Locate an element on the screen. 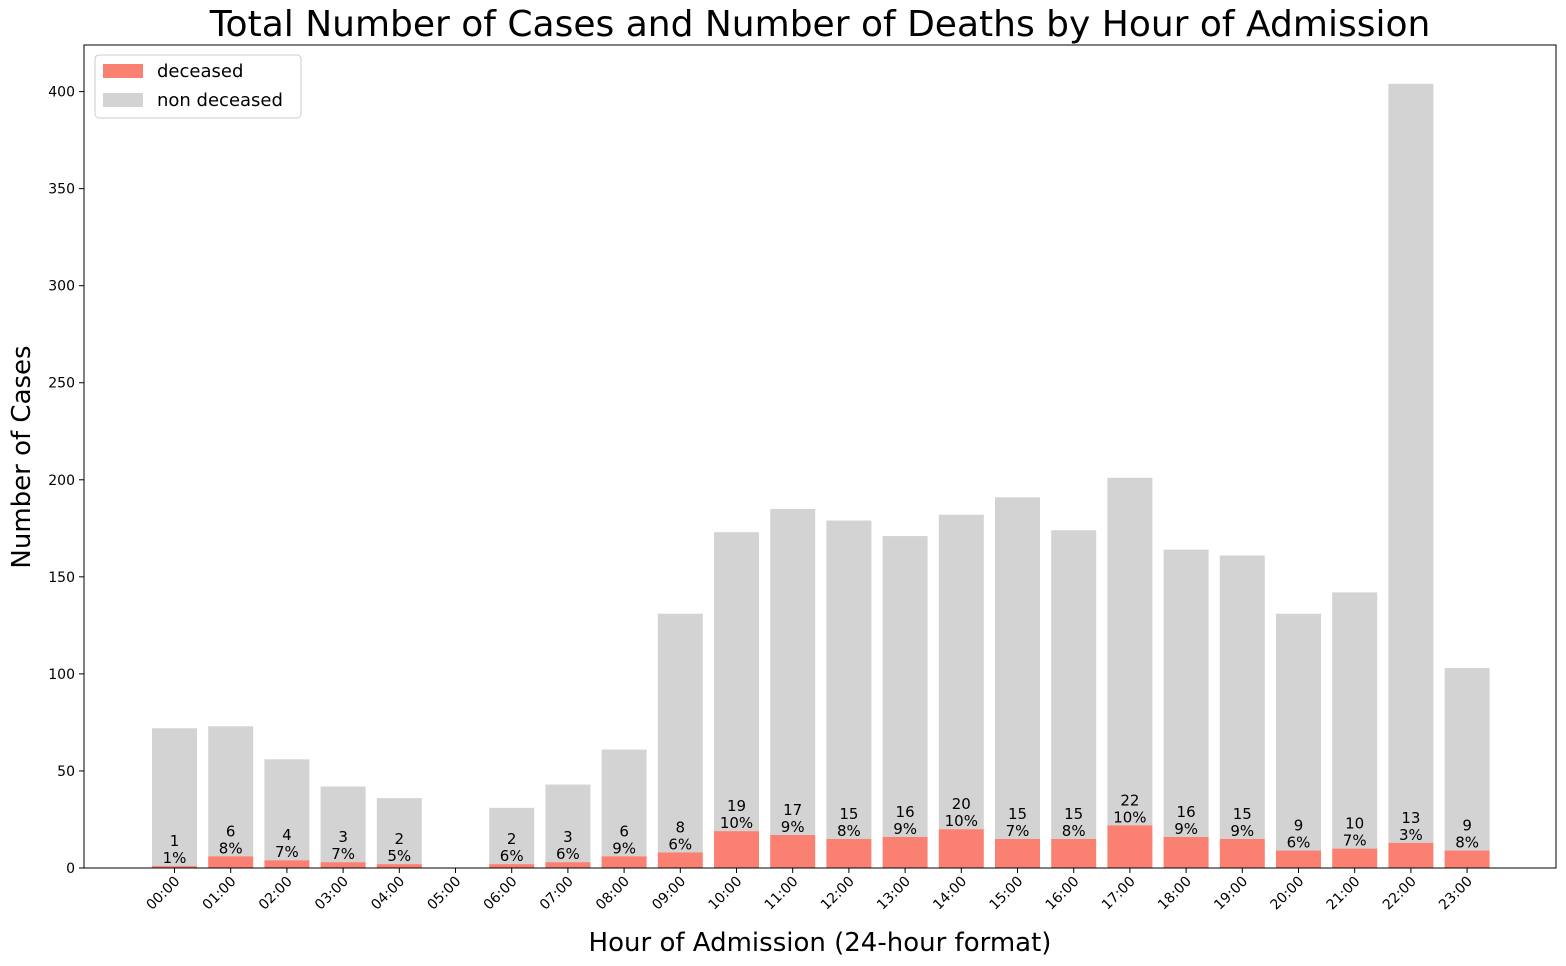  legend: deceased non deceased is located at coordinates (198, 86).